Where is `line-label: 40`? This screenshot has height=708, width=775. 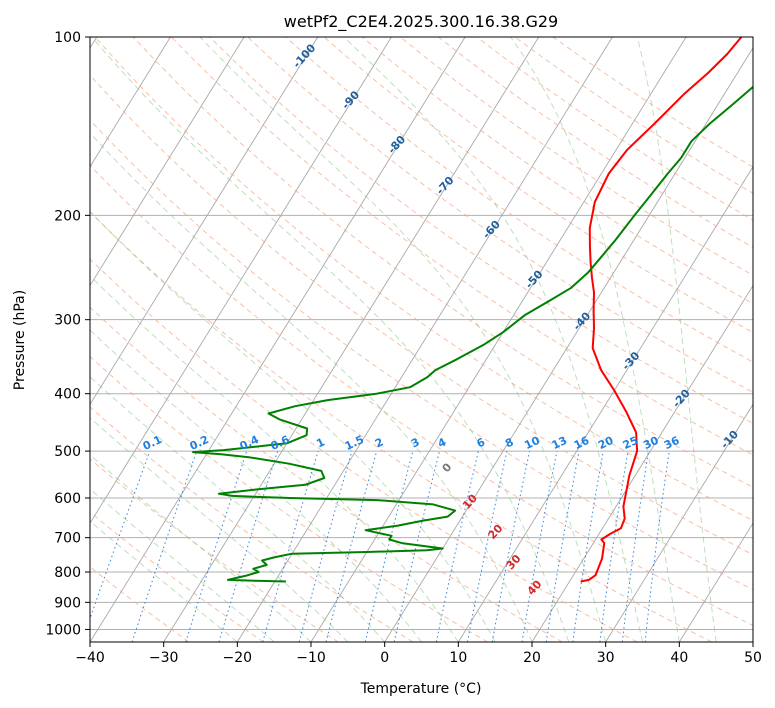
line-label: 40 is located at coordinates (535, 587).